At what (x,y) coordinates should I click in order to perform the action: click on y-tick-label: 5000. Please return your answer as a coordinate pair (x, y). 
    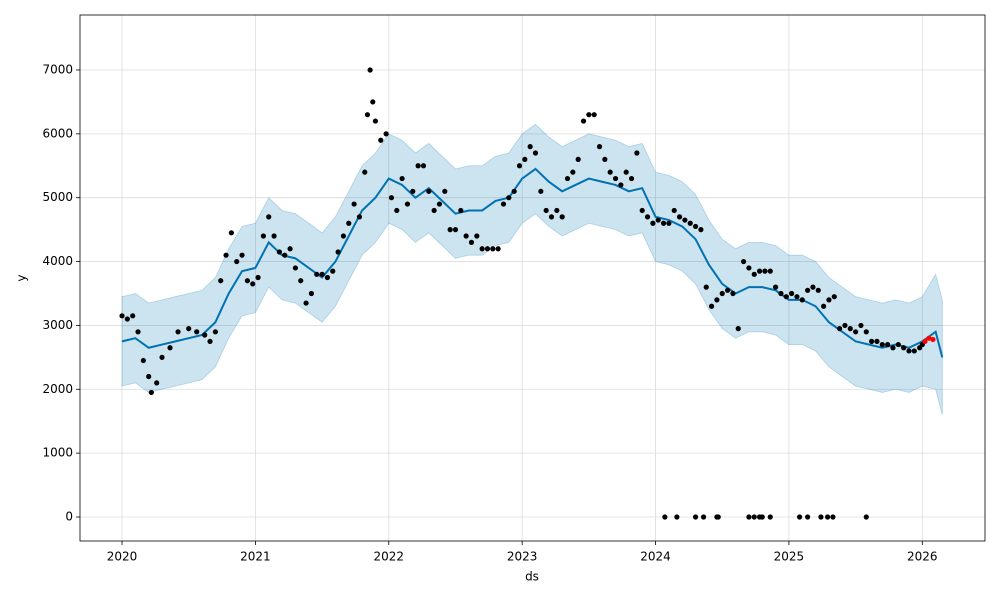
    Looking at the image, I should click on (57, 197).